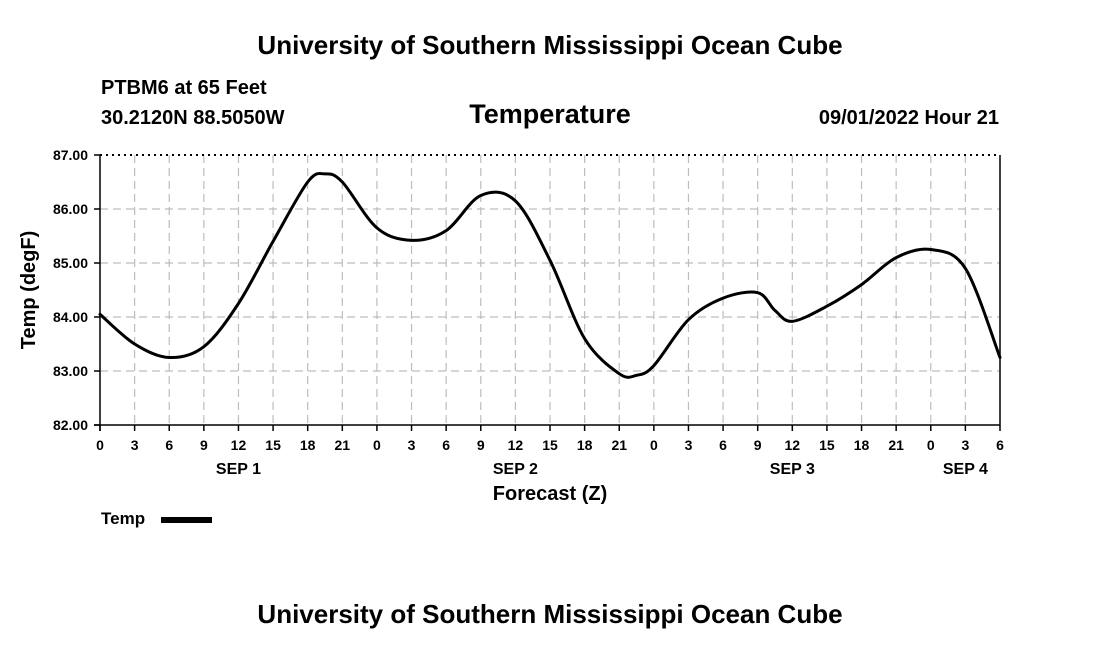 This screenshot has height=650, width=1100. What do you see at coordinates (29, 290) in the screenshot?
I see `y-axis-label: Temp (degF)` at bounding box center [29, 290].